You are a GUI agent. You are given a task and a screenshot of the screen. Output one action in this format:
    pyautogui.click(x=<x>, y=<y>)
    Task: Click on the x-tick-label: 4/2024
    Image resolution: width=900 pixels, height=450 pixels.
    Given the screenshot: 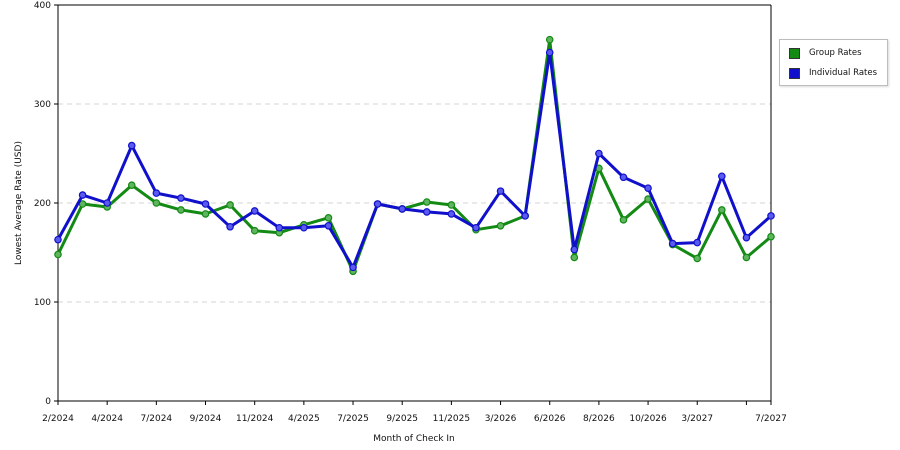 What is the action you would take?
    pyautogui.click(x=107, y=419)
    